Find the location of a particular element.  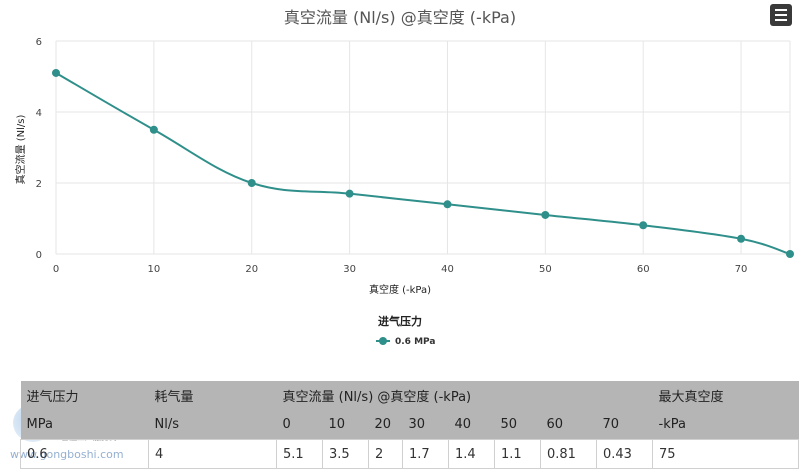

hamburger-menu-icon is located at coordinates (781, 10).